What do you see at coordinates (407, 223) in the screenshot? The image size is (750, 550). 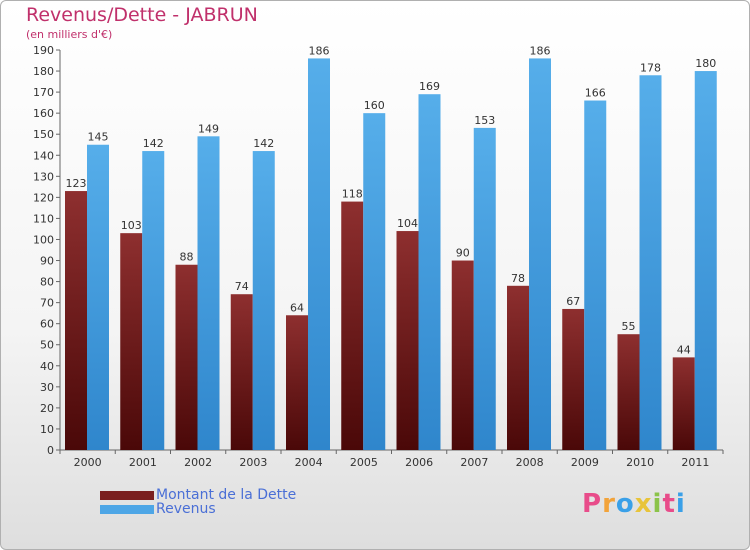 I see `data-label-debt: 104` at bounding box center [407, 223].